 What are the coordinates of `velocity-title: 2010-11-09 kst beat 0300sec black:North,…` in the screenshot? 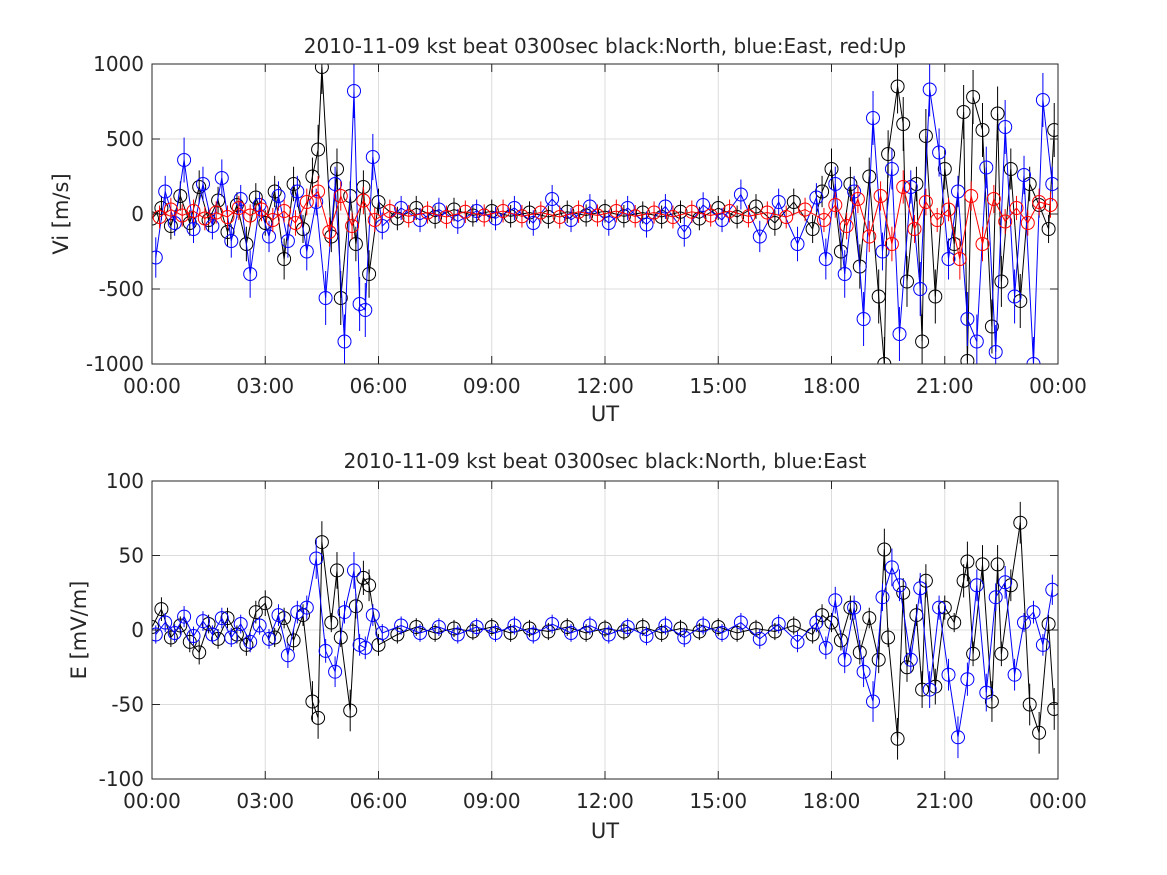 It's located at (605, 46).